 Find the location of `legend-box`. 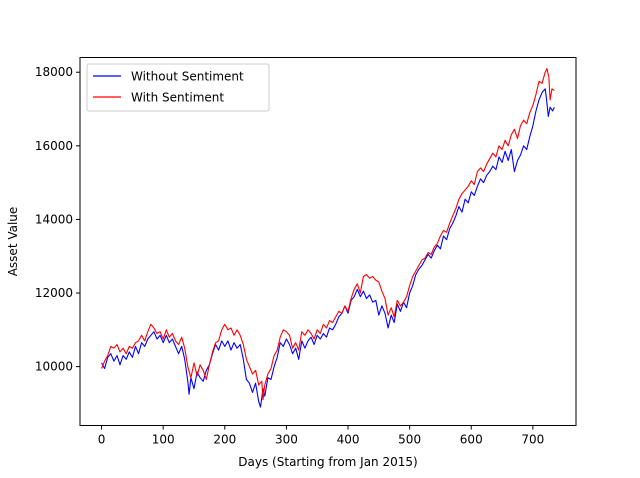

legend-box is located at coordinates (178, 87).